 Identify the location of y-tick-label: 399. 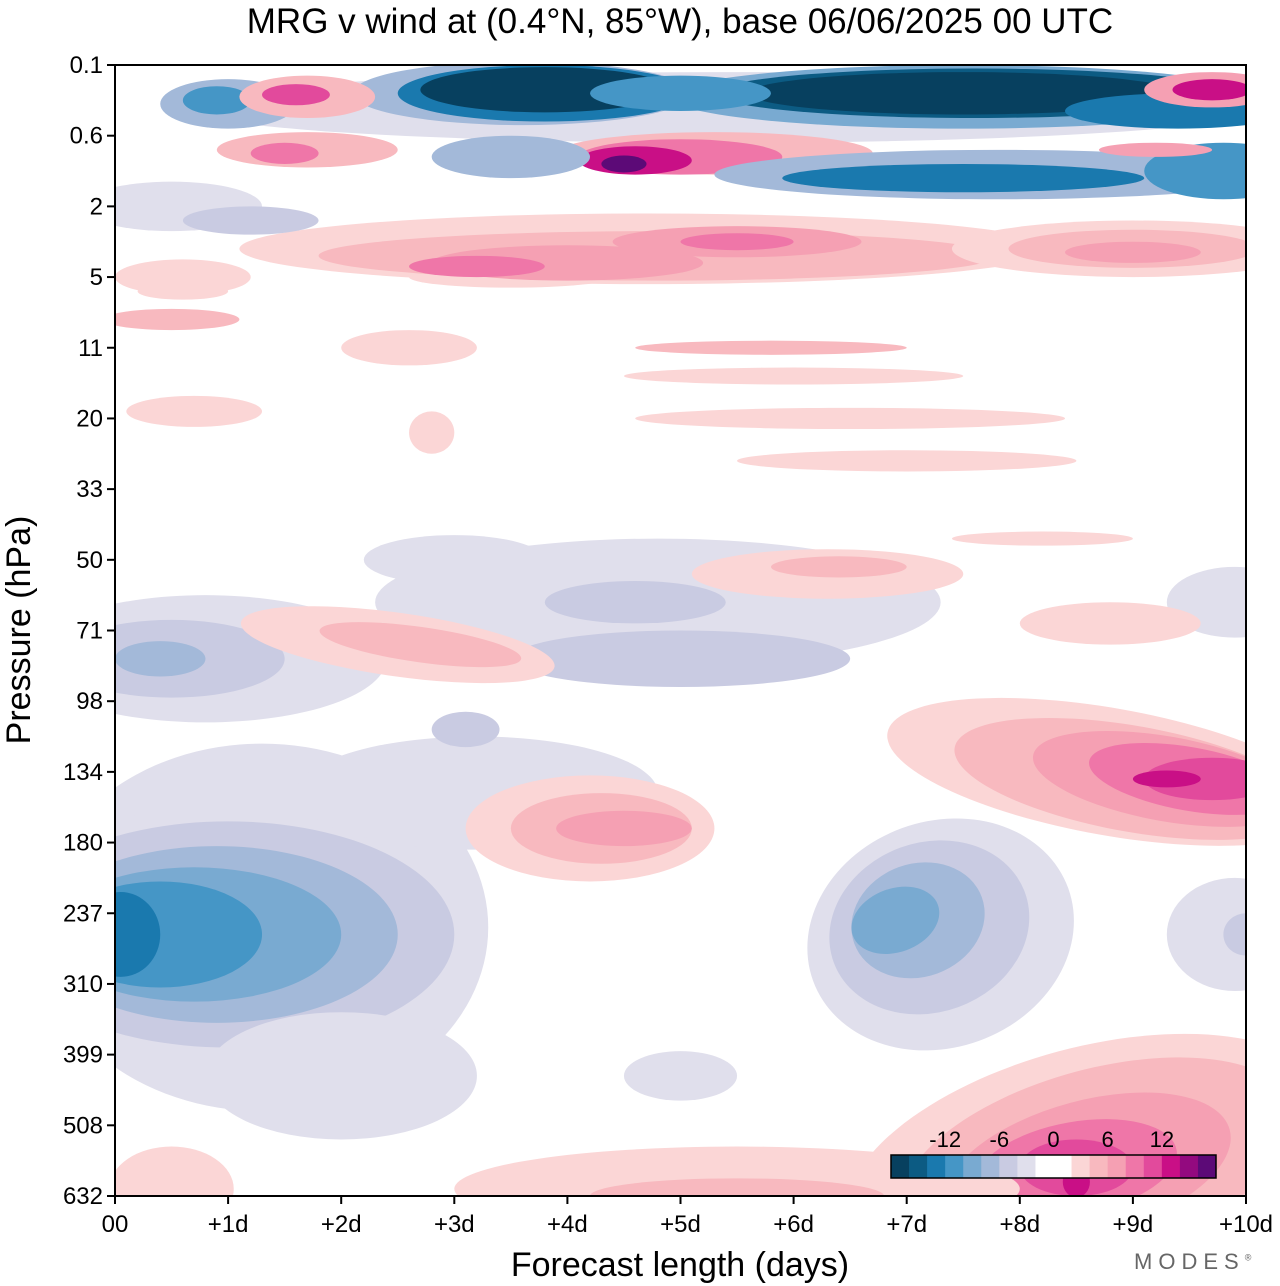
(83, 1055).